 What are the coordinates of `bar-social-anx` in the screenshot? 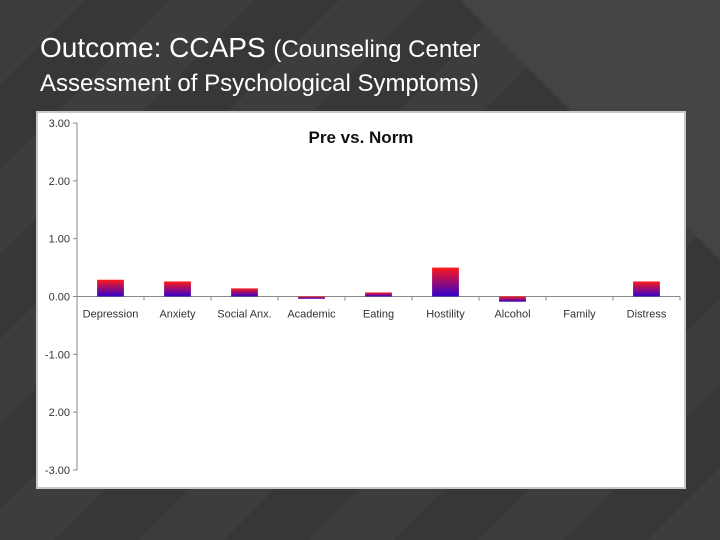 It's located at (244, 292).